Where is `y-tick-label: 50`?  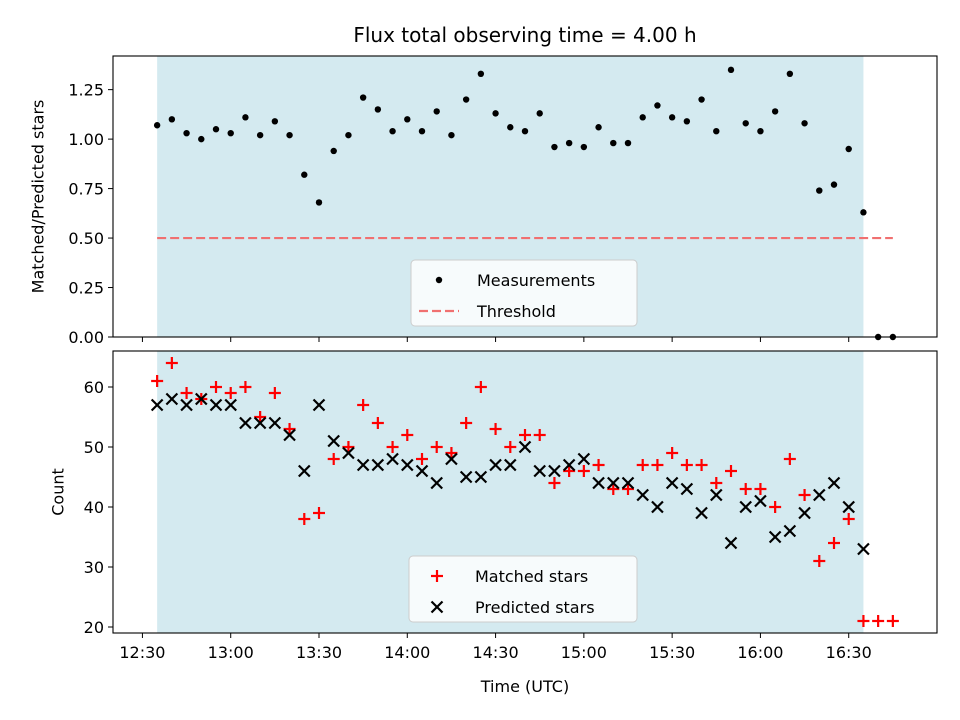
y-tick-label: 50 is located at coordinates (94, 447).